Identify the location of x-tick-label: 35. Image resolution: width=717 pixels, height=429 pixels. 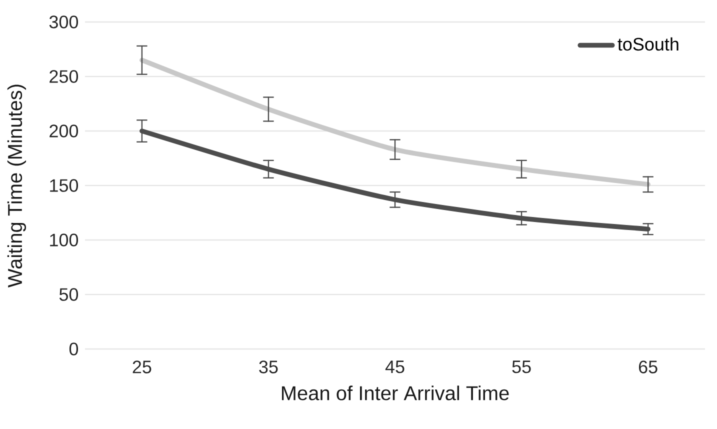
(268, 367).